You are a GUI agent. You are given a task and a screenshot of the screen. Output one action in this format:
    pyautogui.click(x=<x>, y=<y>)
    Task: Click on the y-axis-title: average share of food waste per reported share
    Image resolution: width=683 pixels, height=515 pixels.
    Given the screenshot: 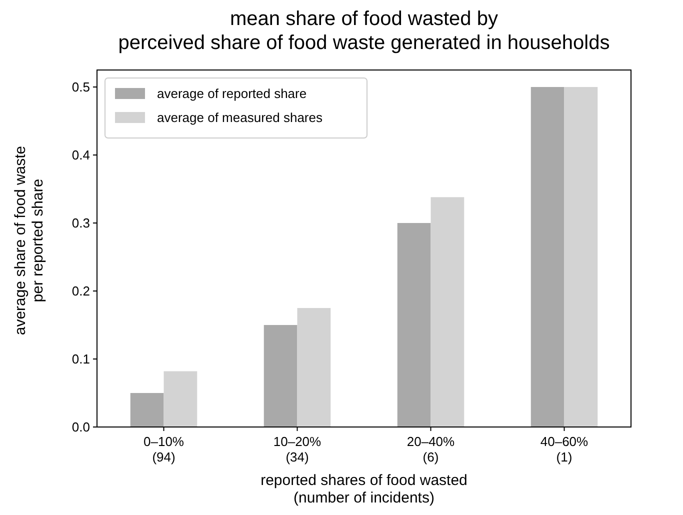 What is the action you would take?
    pyautogui.click(x=29, y=241)
    